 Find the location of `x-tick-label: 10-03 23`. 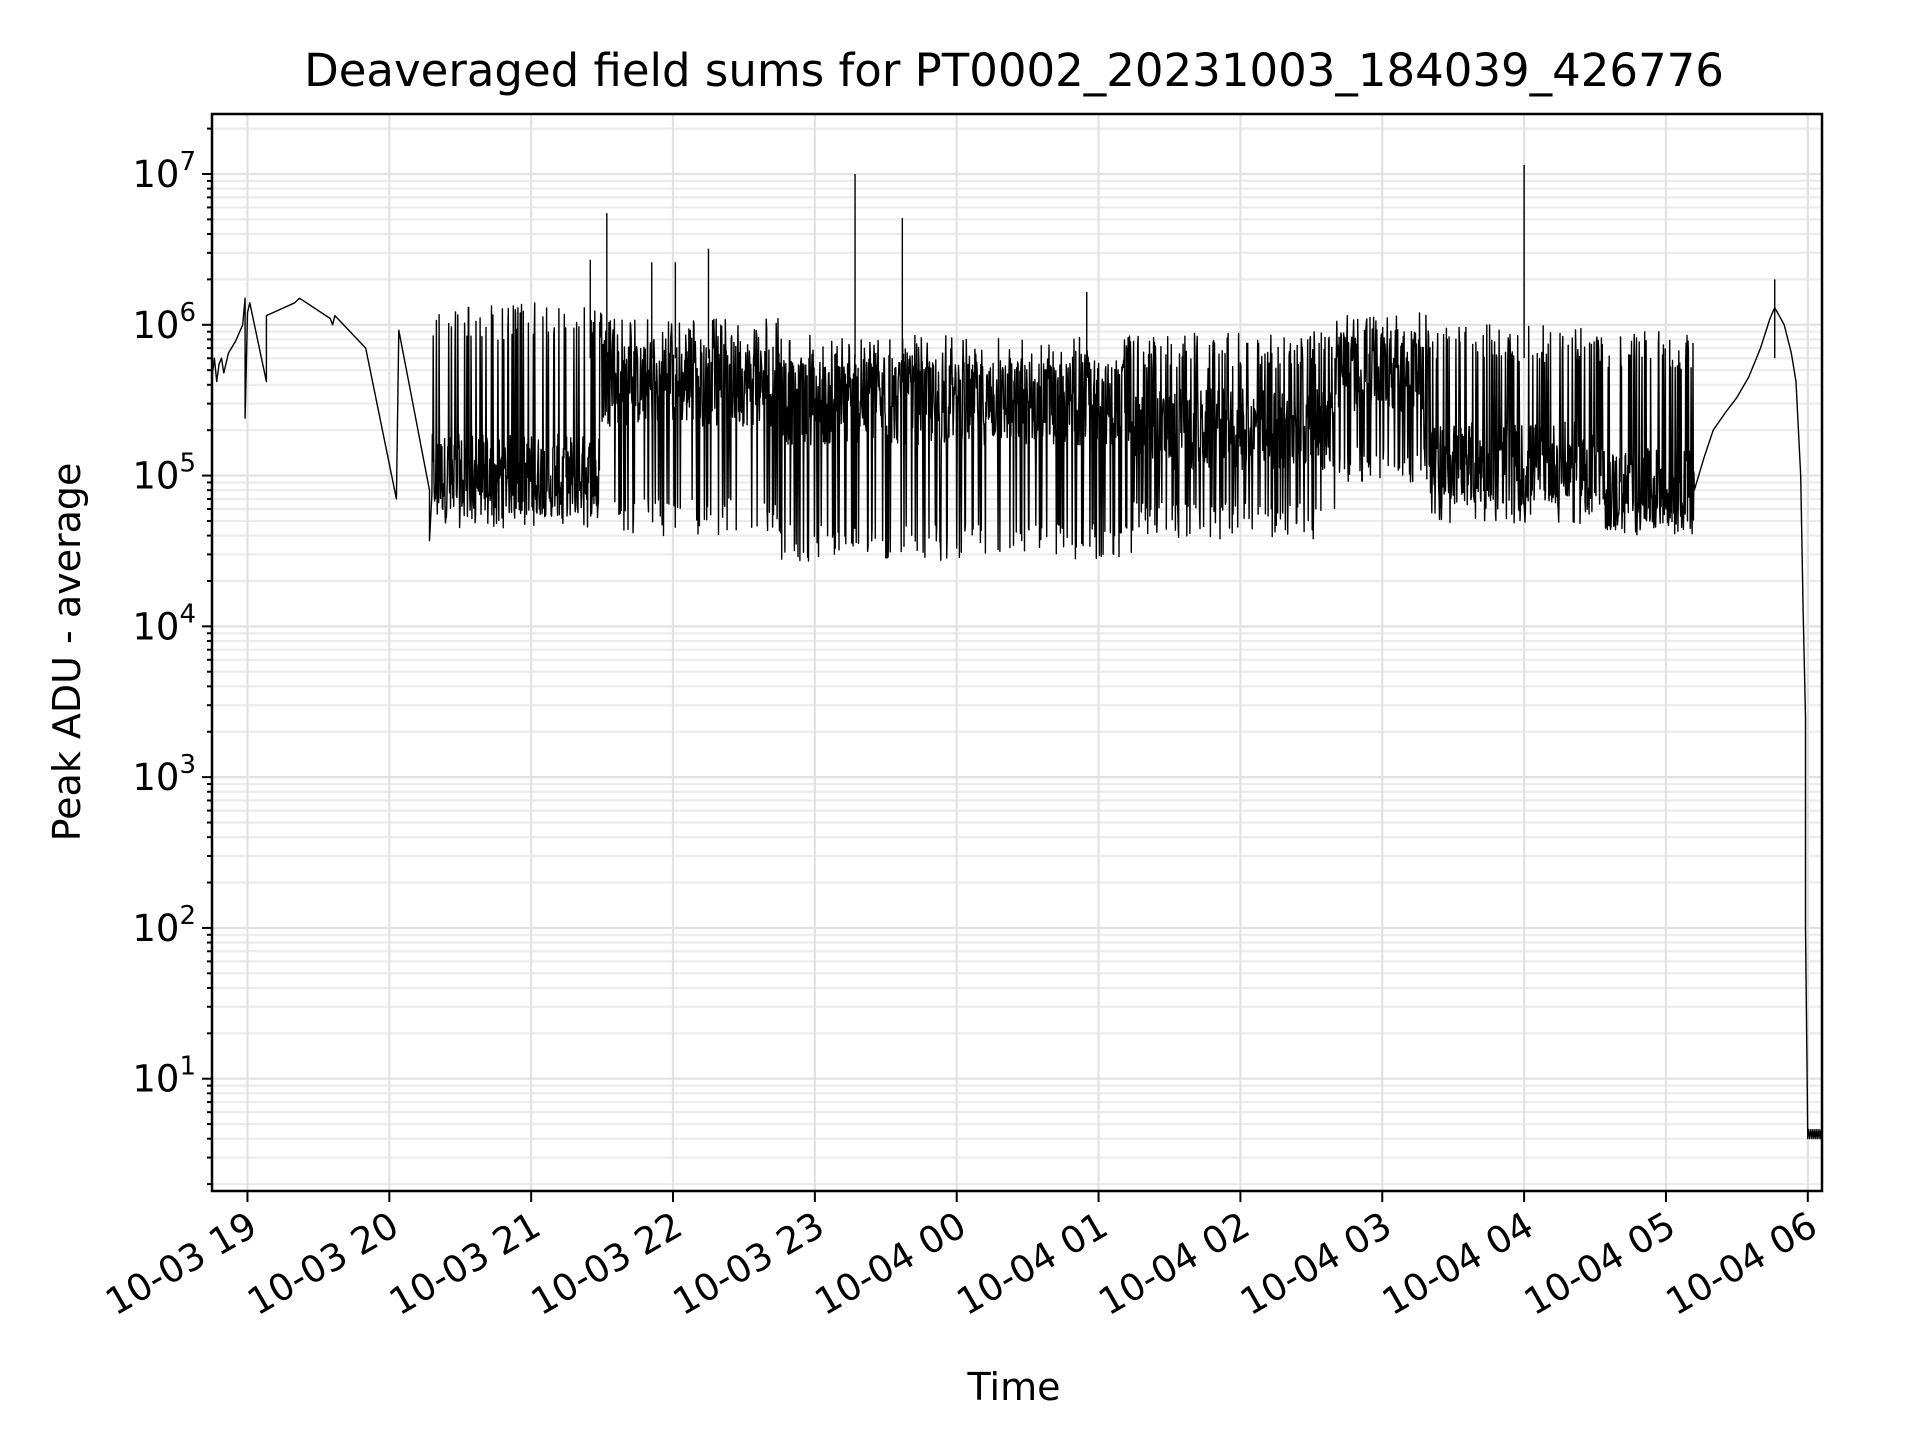

x-tick-label: 10-03 23 is located at coordinates (749, 1264).